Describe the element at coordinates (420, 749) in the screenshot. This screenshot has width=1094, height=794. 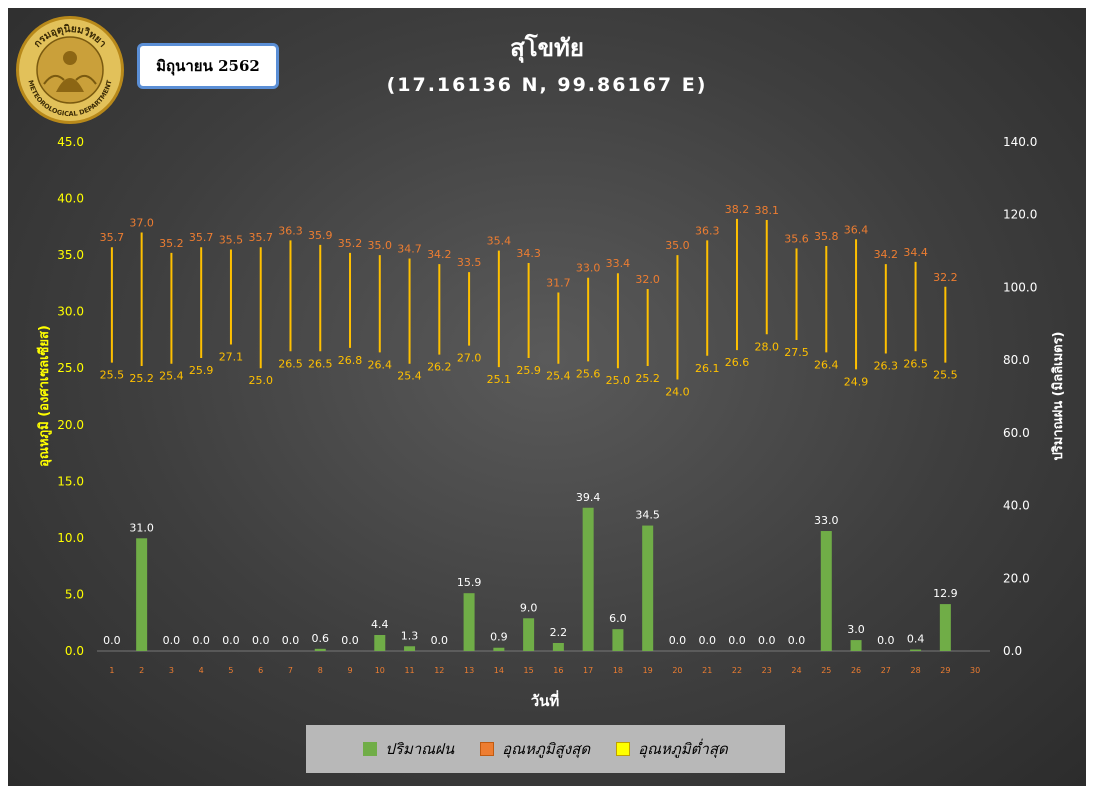
I see `legend-label-rain: ปริมาณฝน` at that location.